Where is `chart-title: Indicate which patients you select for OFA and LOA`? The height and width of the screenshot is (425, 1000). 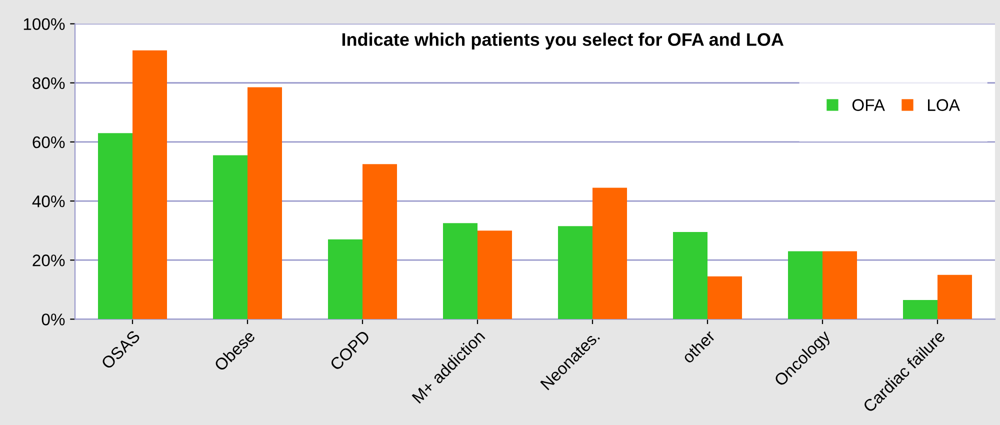
chart-title: Indicate which patients you select for OFA and LOA is located at coordinates (563, 41).